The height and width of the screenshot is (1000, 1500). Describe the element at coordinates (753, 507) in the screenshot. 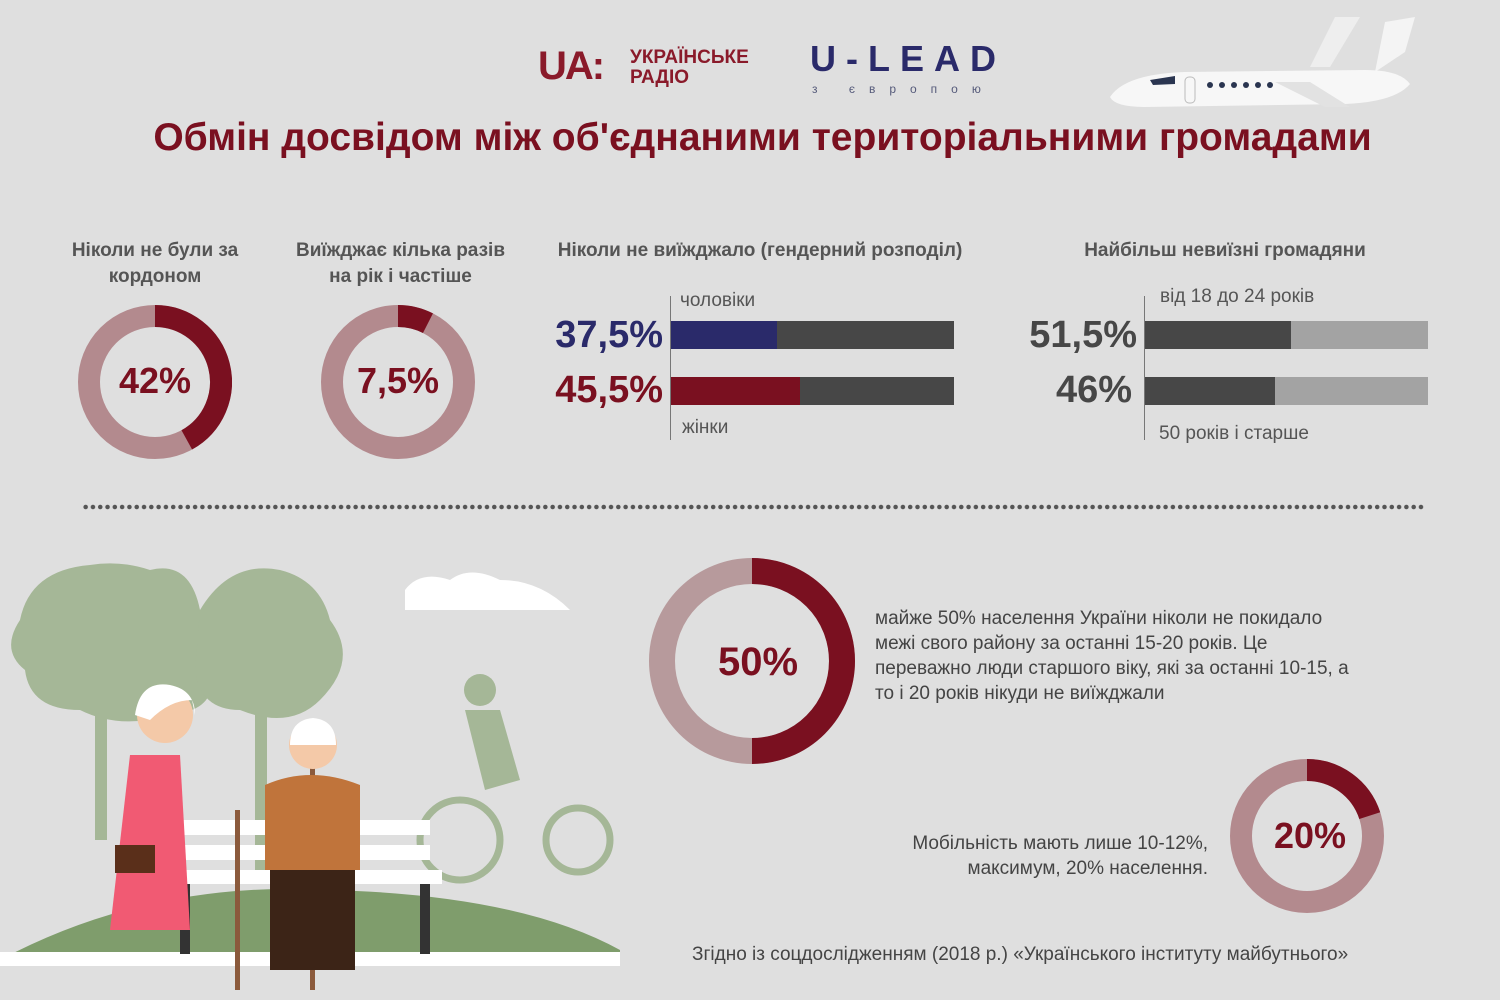

I see `dotted-divider` at that location.